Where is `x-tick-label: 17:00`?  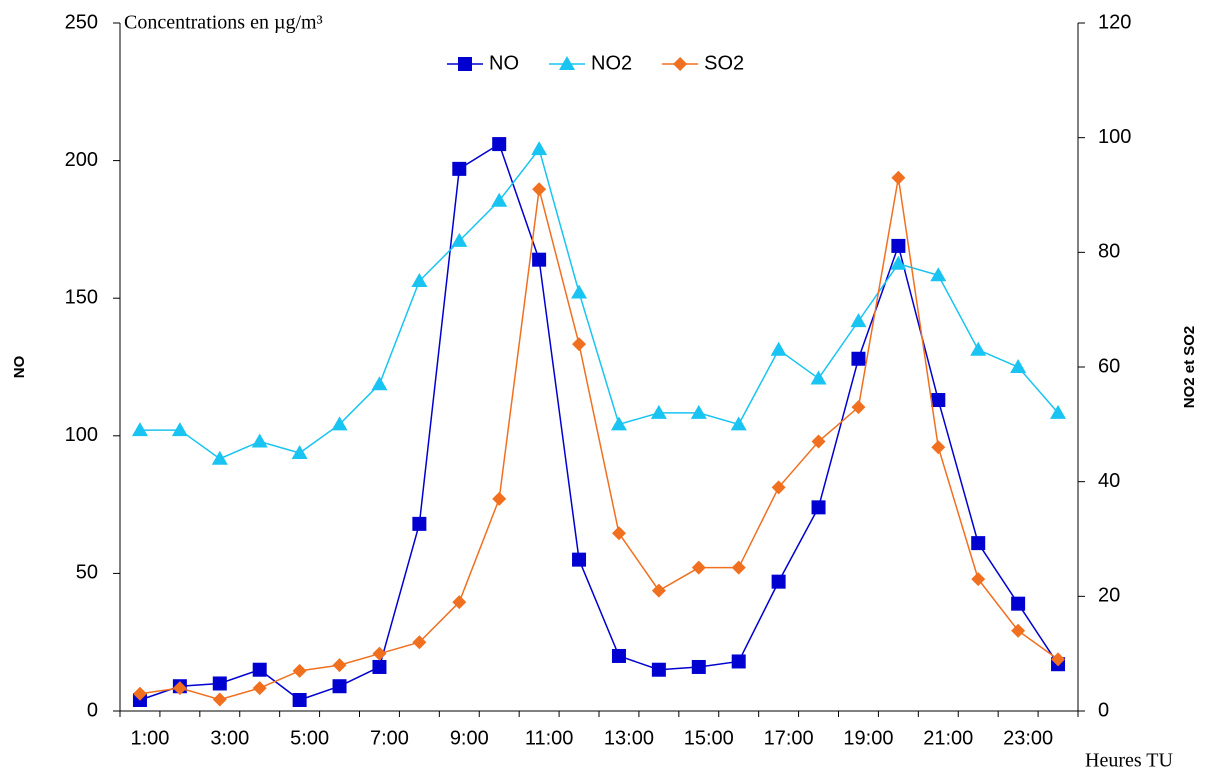 x-tick-label: 17:00 is located at coordinates (789, 738).